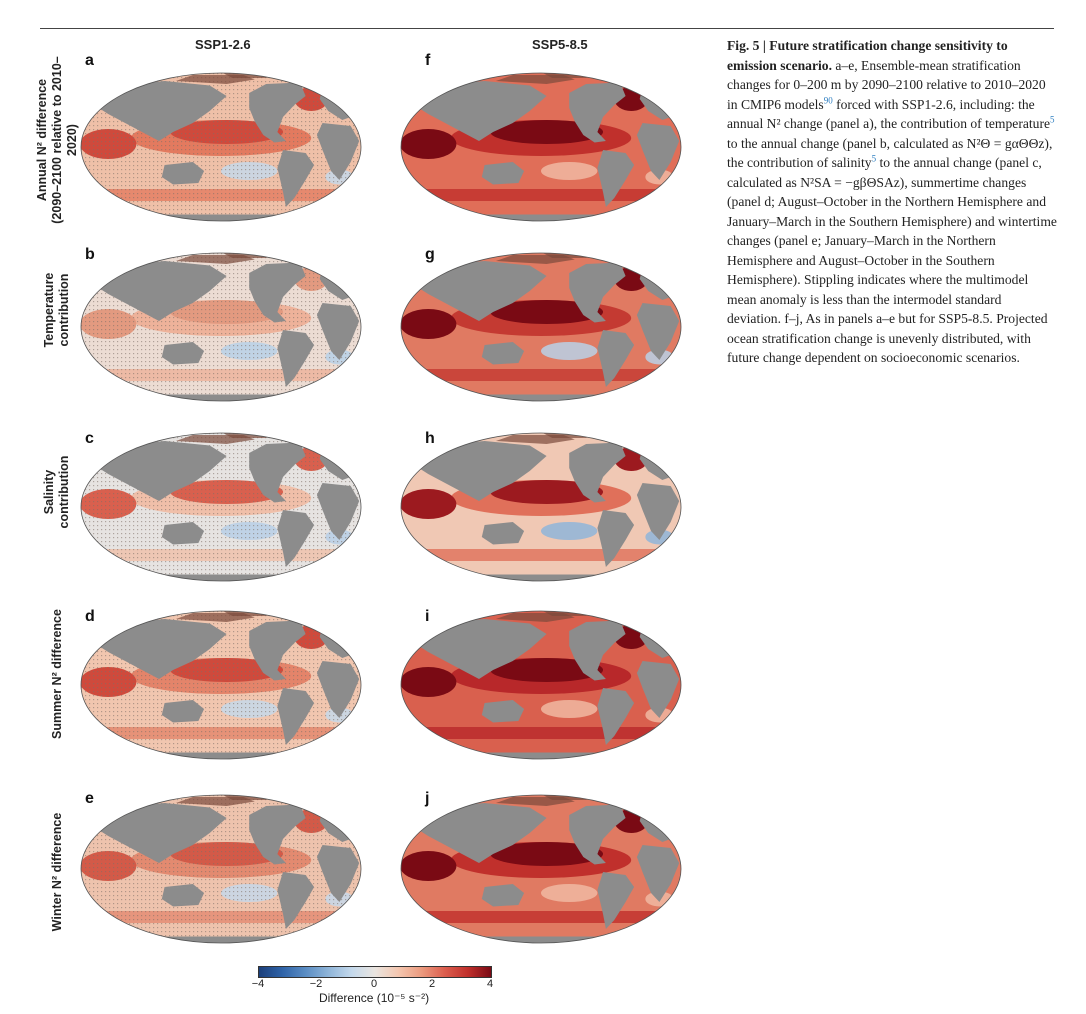 The image size is (1086, 1014). I want to click on panel-letter-g: g, so click(430, 254).